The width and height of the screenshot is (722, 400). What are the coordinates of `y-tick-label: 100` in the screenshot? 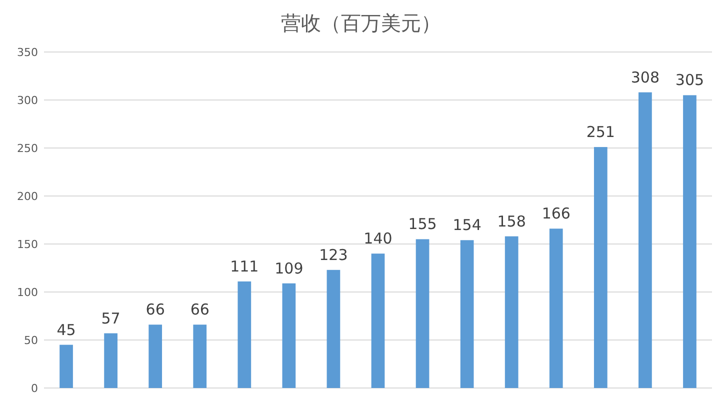 It's located at (27, 292).